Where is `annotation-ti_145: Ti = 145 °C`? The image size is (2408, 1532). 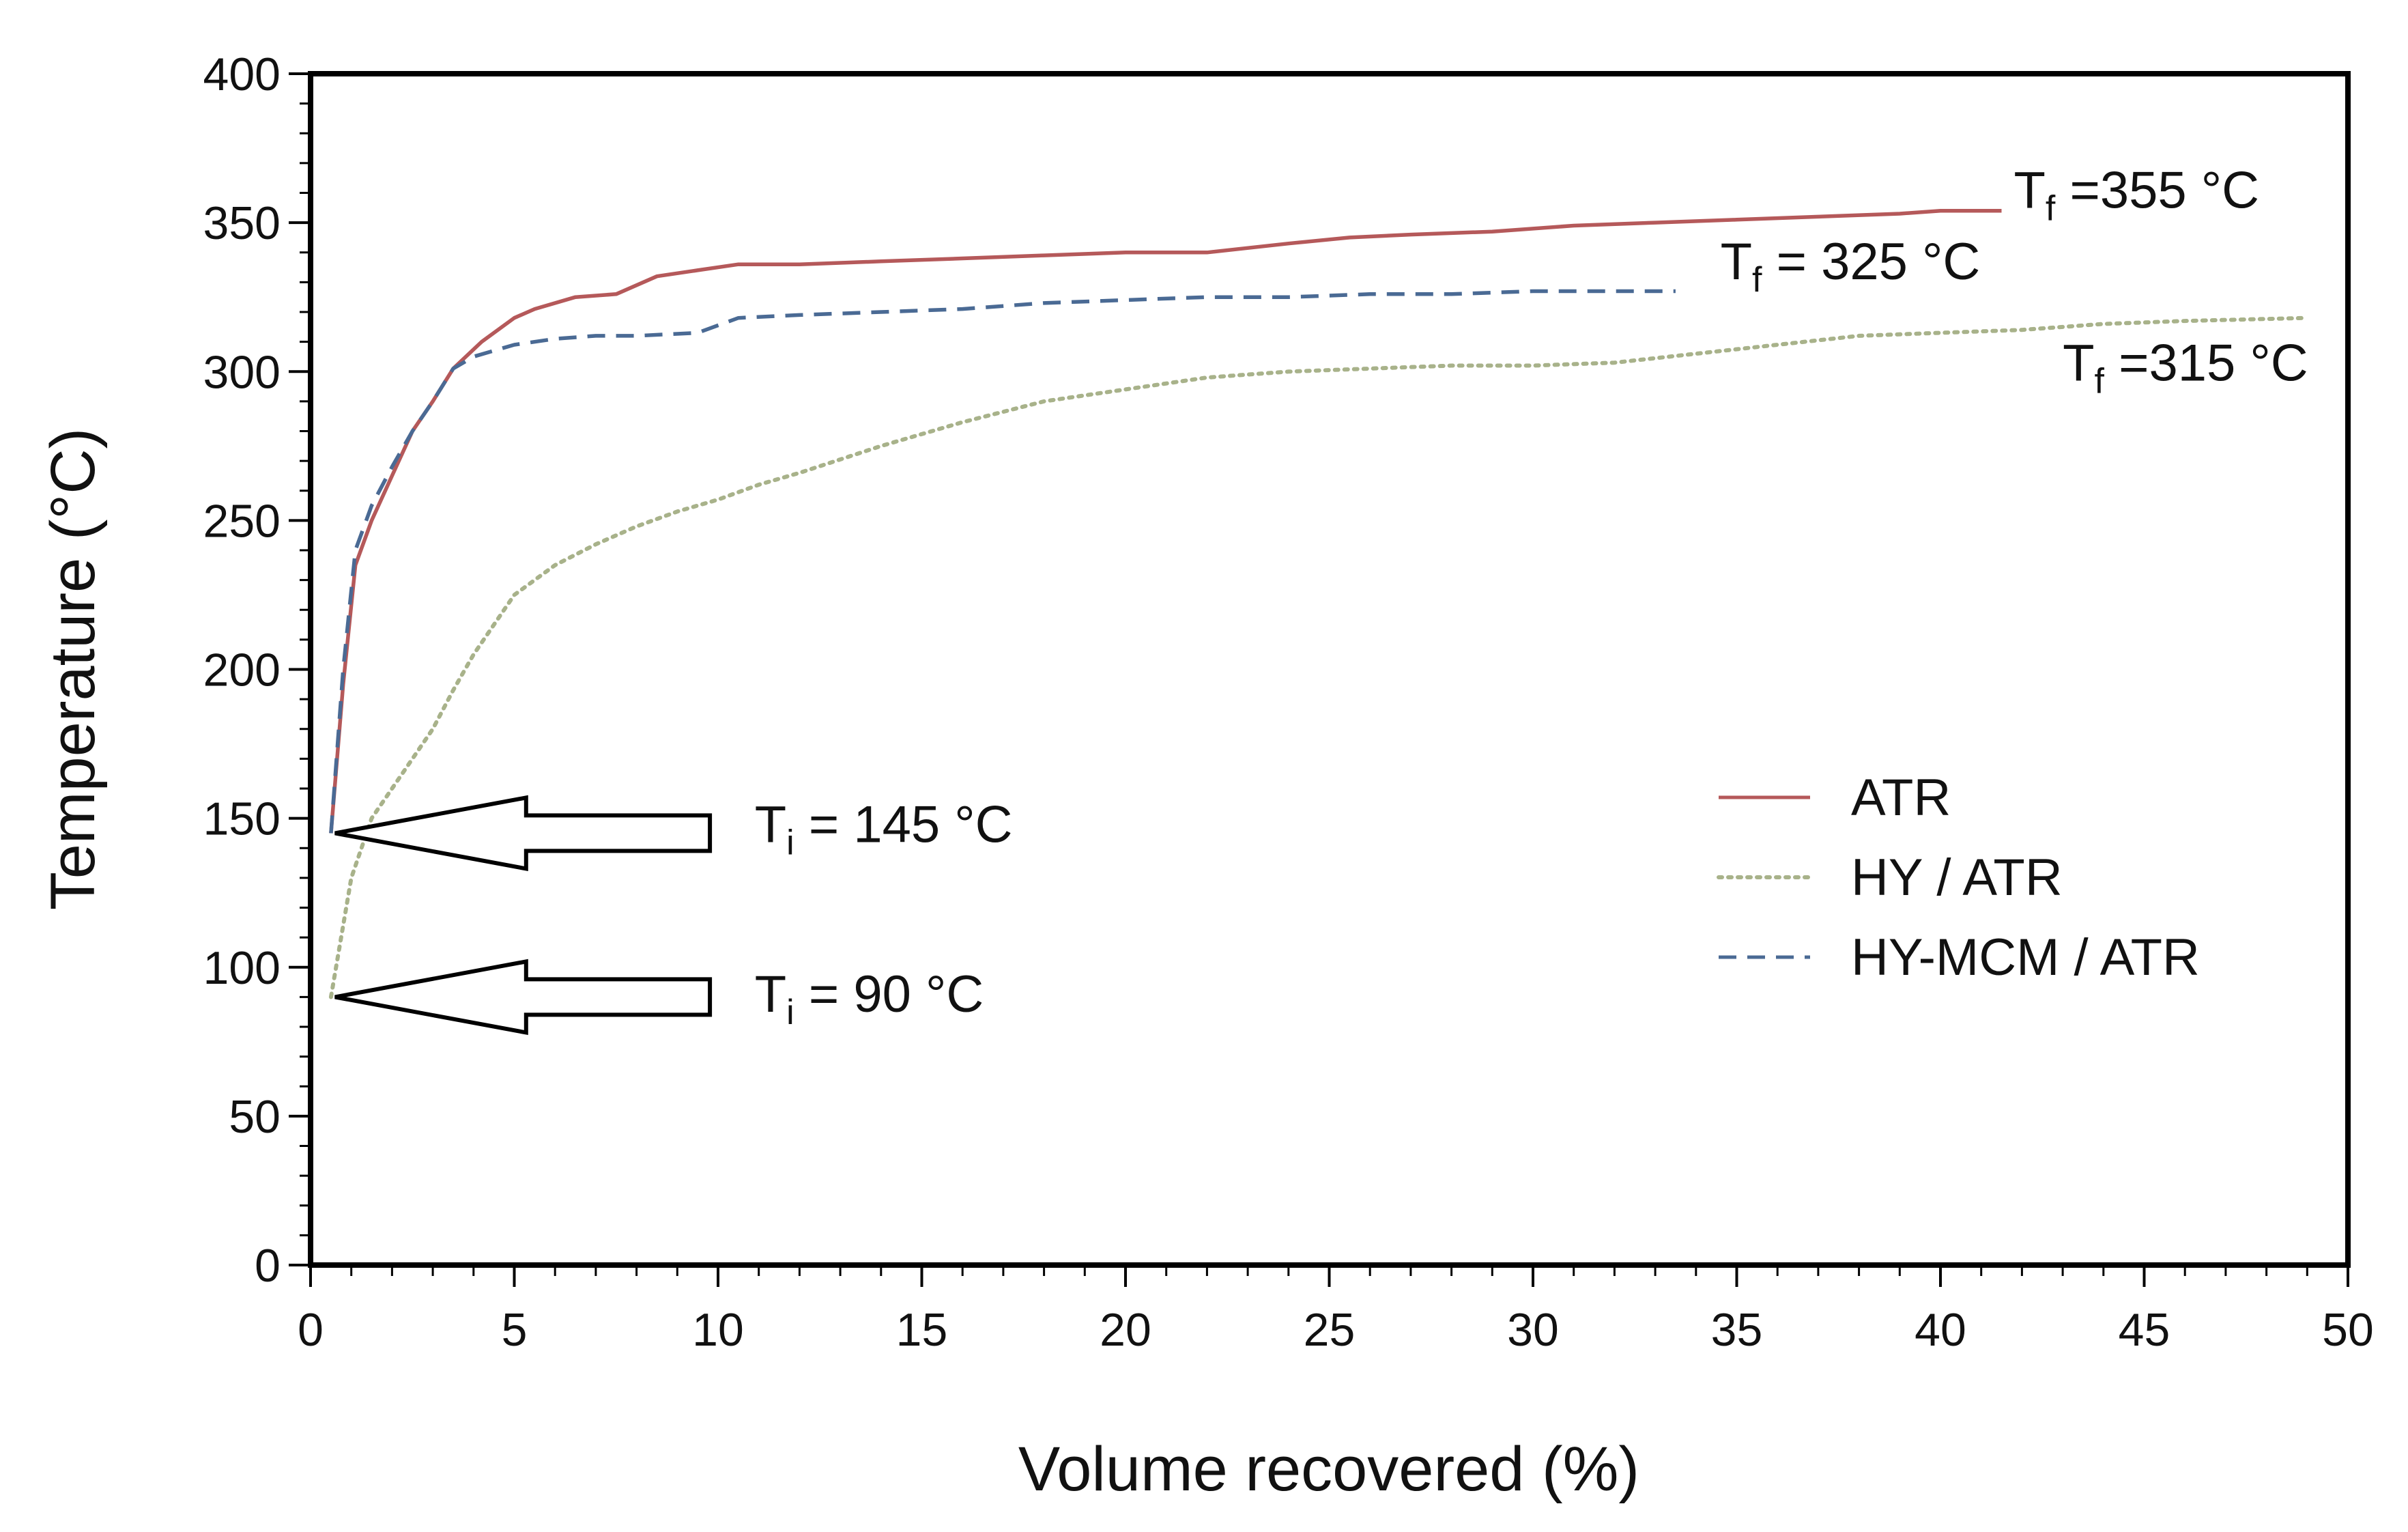 annotation-ti_145: Ti = 145 °C is located at coordinates (884, 829).